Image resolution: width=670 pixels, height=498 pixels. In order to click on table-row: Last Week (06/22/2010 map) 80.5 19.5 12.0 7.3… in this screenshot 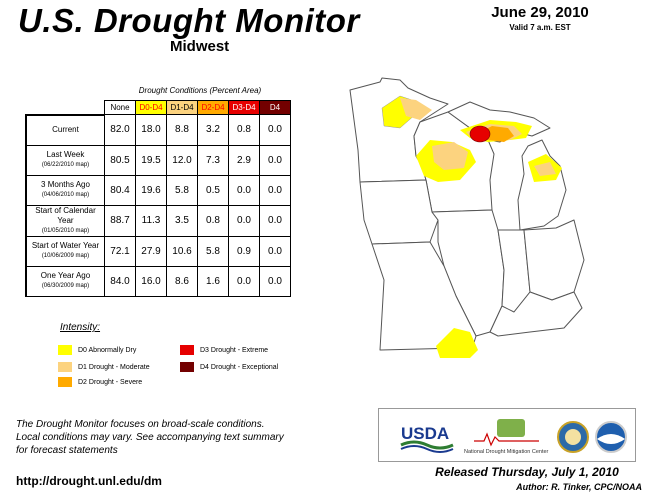, I will do `click(158, 160)`.